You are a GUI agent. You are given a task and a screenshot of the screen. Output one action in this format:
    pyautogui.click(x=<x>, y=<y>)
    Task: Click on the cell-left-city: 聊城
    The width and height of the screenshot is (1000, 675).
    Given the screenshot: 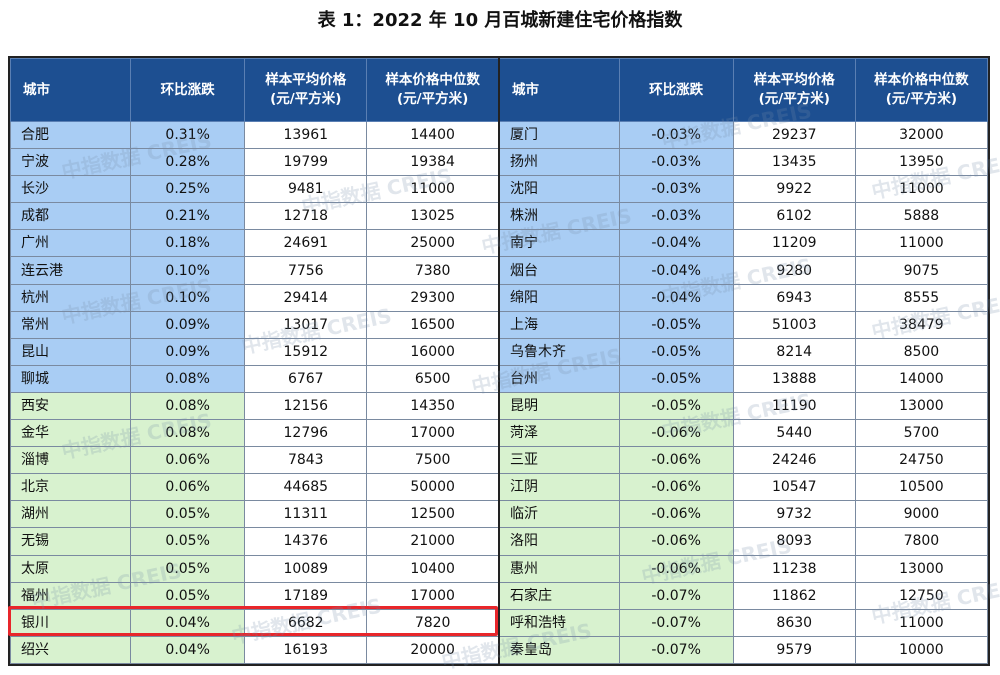 What is the action you would take?
    pyautogui.click(x=70, y=378)
    